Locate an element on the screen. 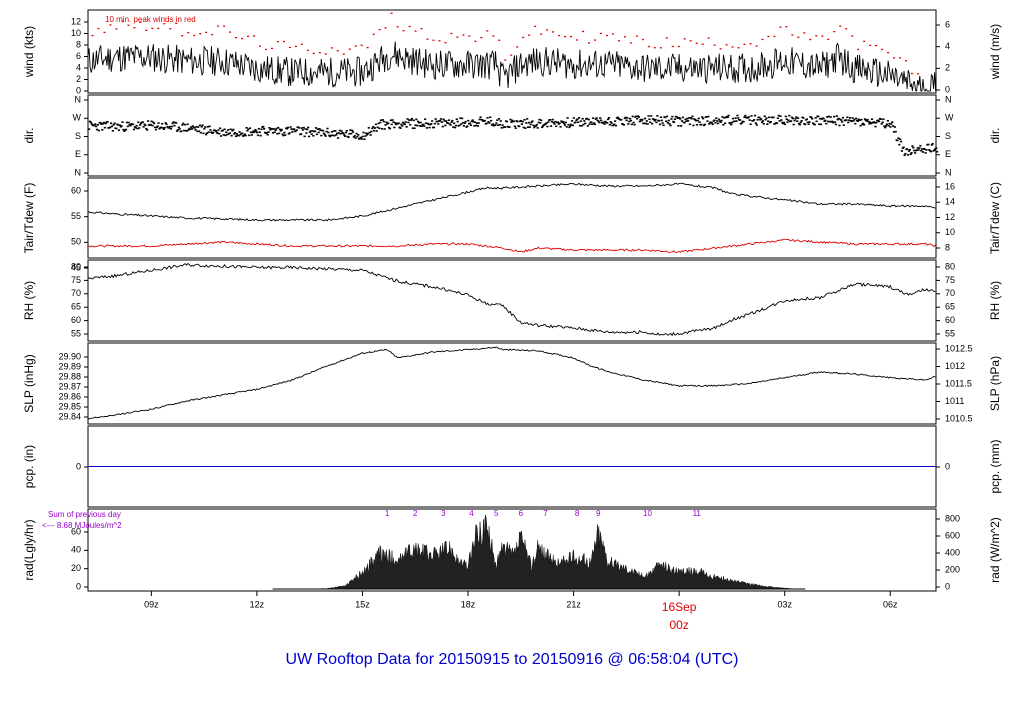  left-tick-label: 29.84 is located at coordinates (69, 416).